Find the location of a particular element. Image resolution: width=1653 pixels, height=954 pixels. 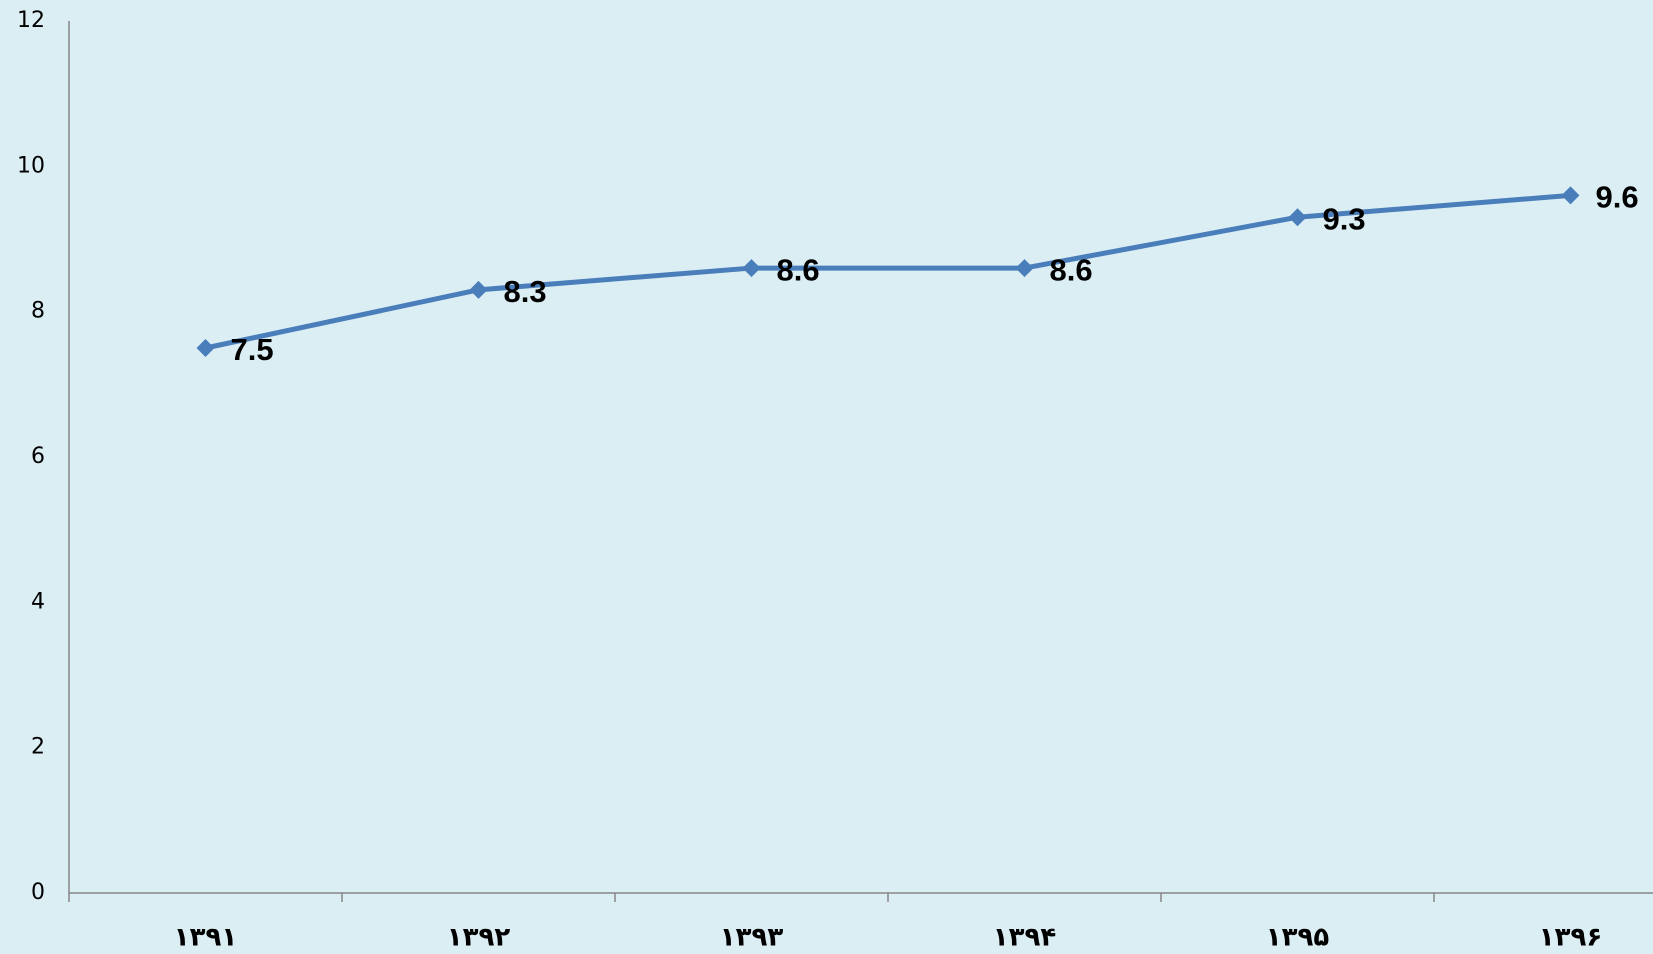

x-tick-label: ۱۳۹۵ is located at coordinates (1298, 938).